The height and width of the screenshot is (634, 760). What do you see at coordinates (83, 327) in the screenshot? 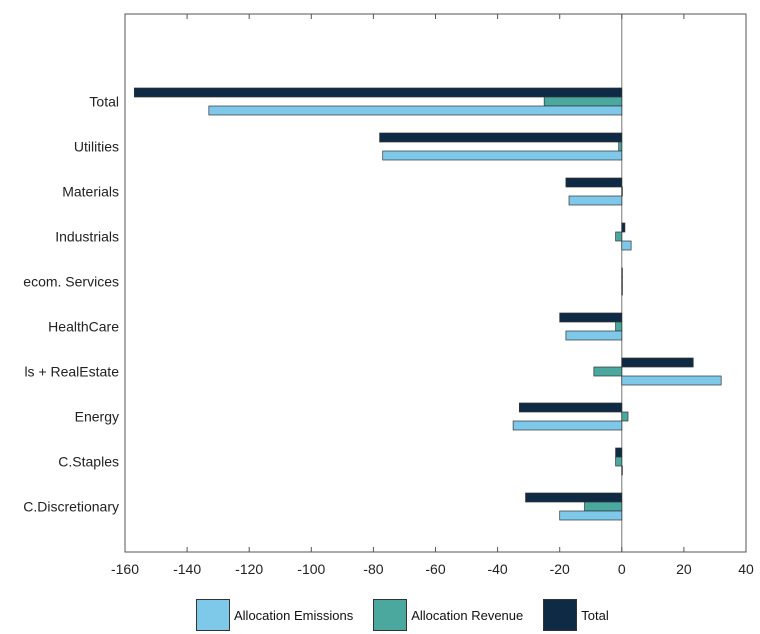
I see `category-label-healthcare: HealthCare` at bounding box center [83, 327].